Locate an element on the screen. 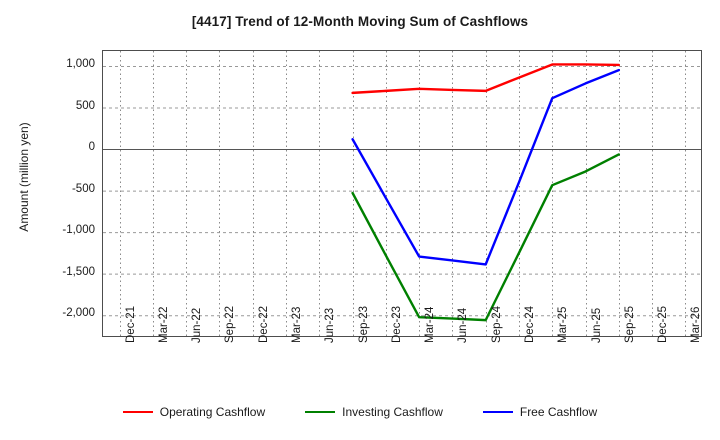 This screenshot has height=440, width=720. y-axis-tick-label: 1,000 is located at coordinates (80, 63).